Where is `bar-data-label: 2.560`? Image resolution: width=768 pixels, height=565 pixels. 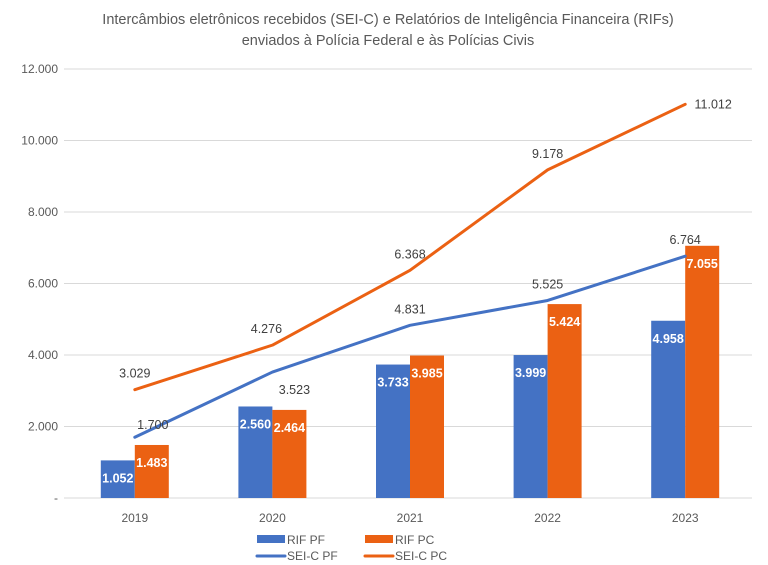 bar-data-label: 2.560 is located at coordinates (255, 424).